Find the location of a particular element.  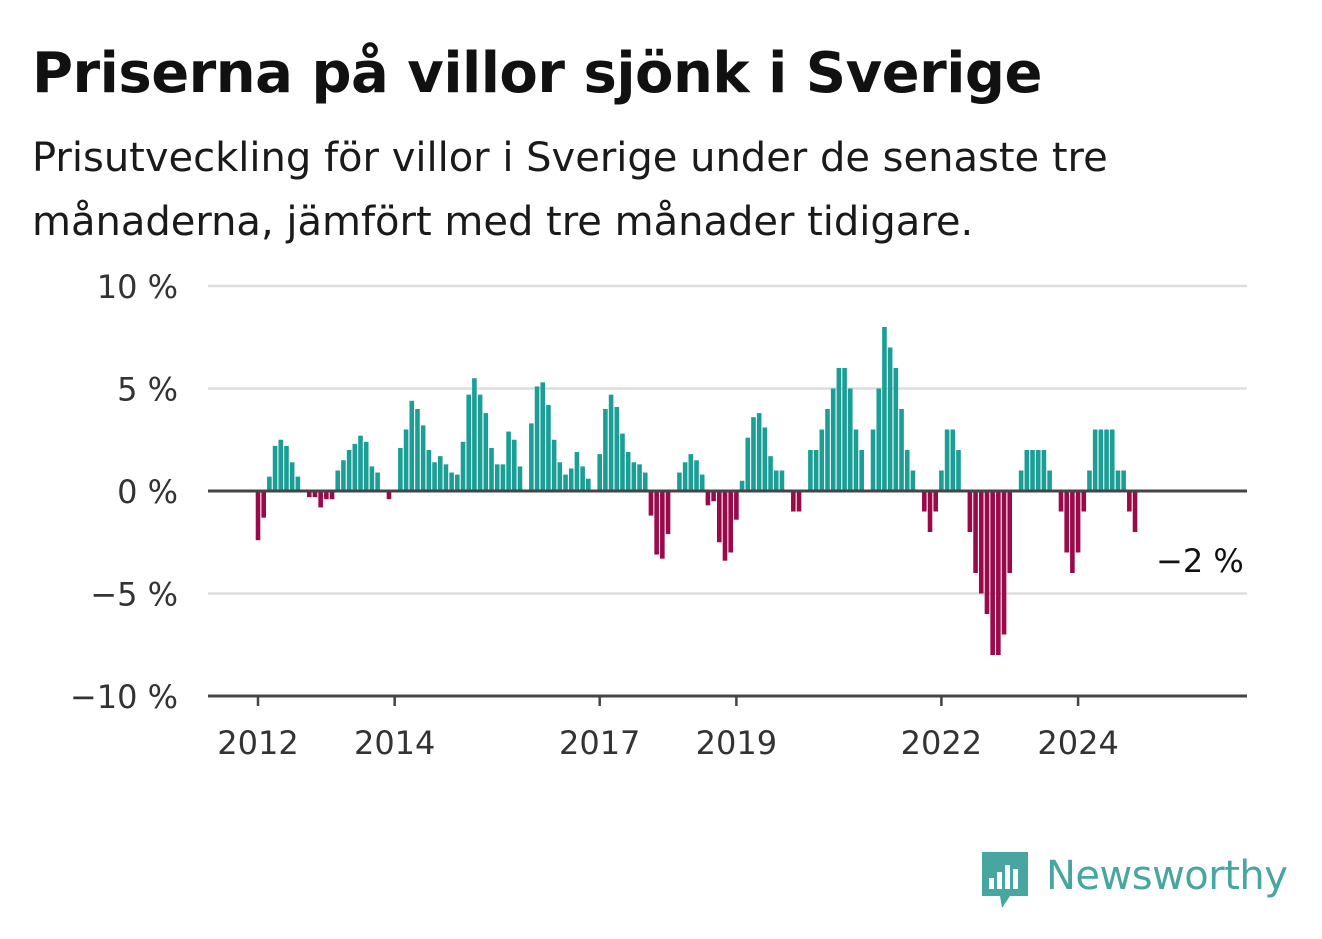

last-value-label: −2 % is located at coordinates (1200, 561).